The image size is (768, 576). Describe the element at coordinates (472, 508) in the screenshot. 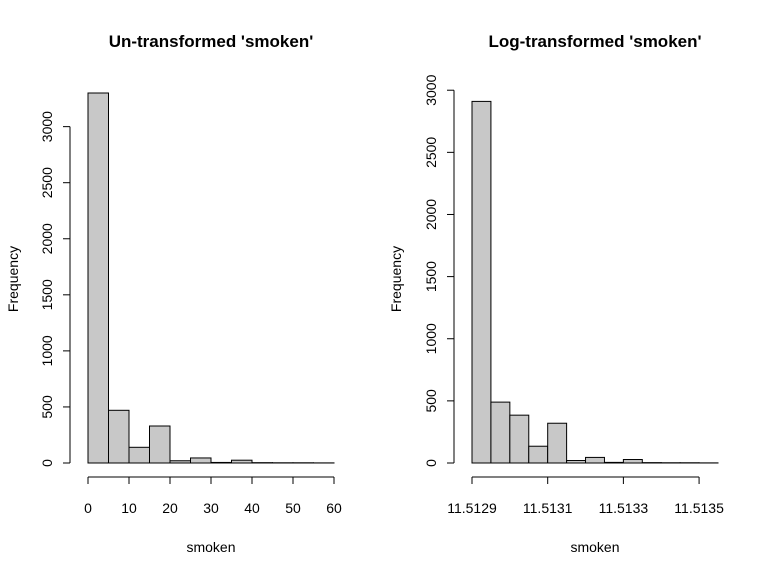

I see `x-tick-label: 11.5129` at that location.